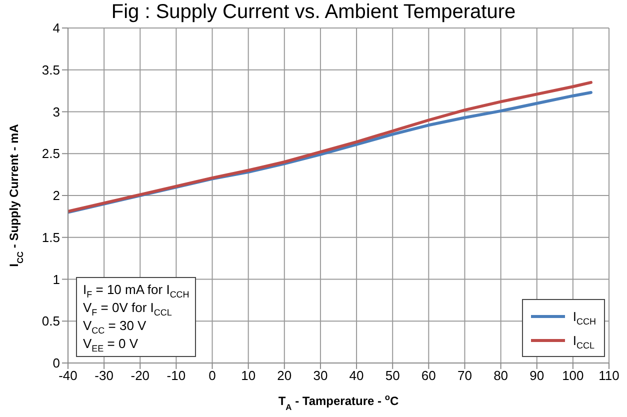  Describe the element at coordinates (140, 376) in the screenshot. I see `x-tick-label: -20` at that location.